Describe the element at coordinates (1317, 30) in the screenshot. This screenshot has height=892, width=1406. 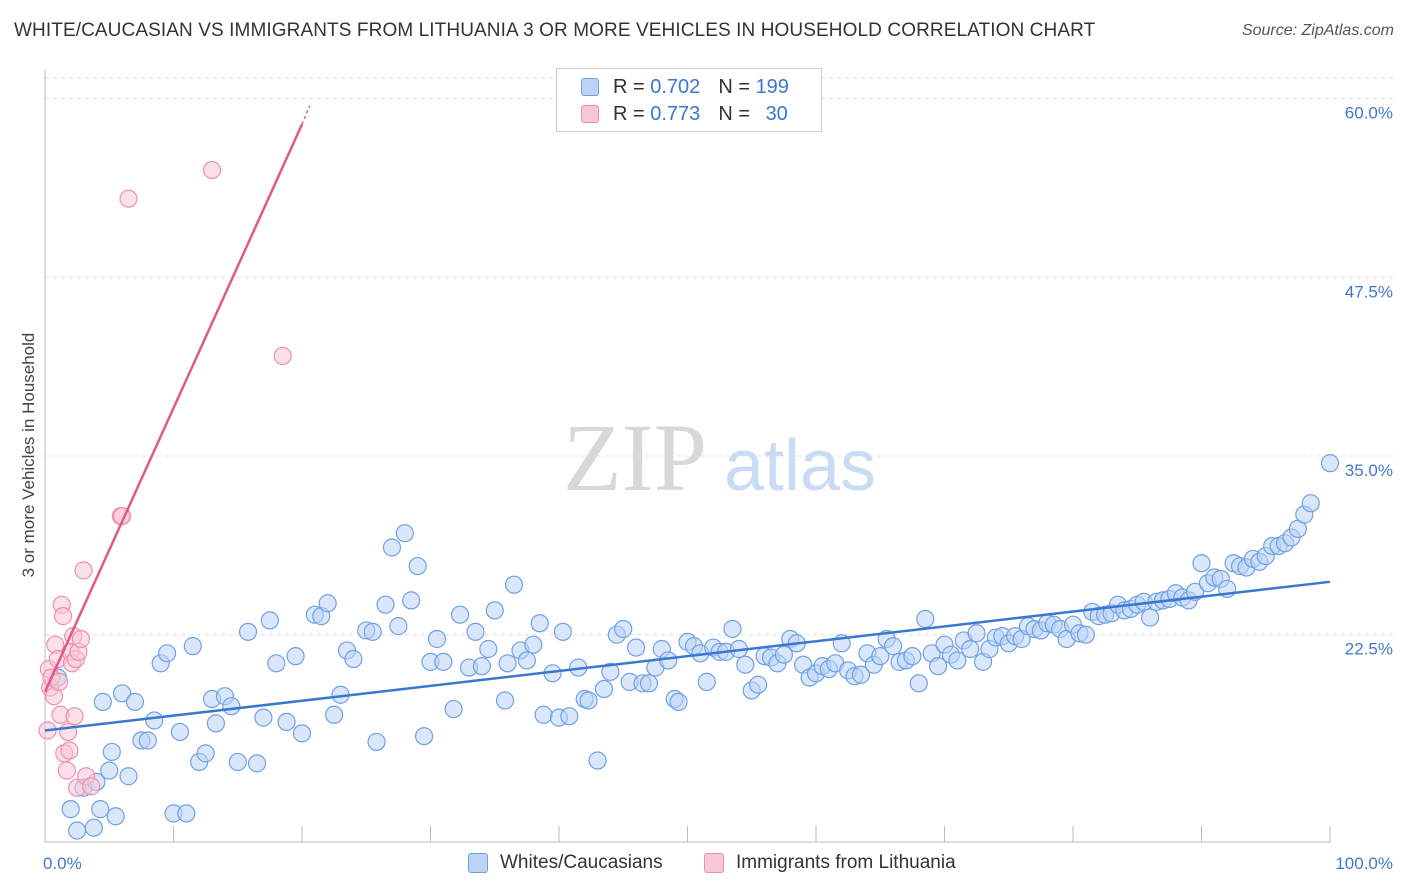
I see `source-label: Source: ZipAtlas.com` at that location.